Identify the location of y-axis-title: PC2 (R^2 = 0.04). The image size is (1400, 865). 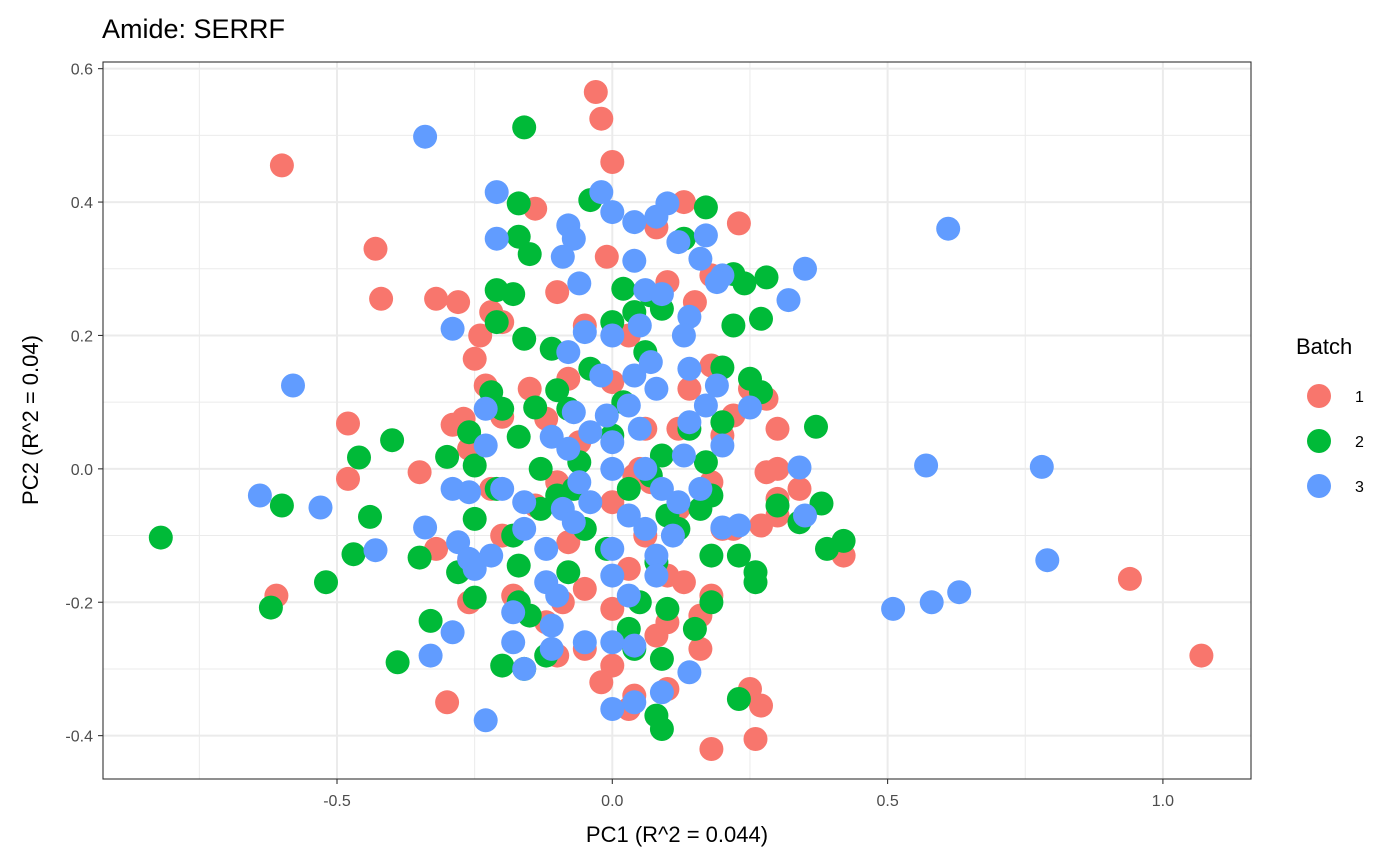
(30, 420).